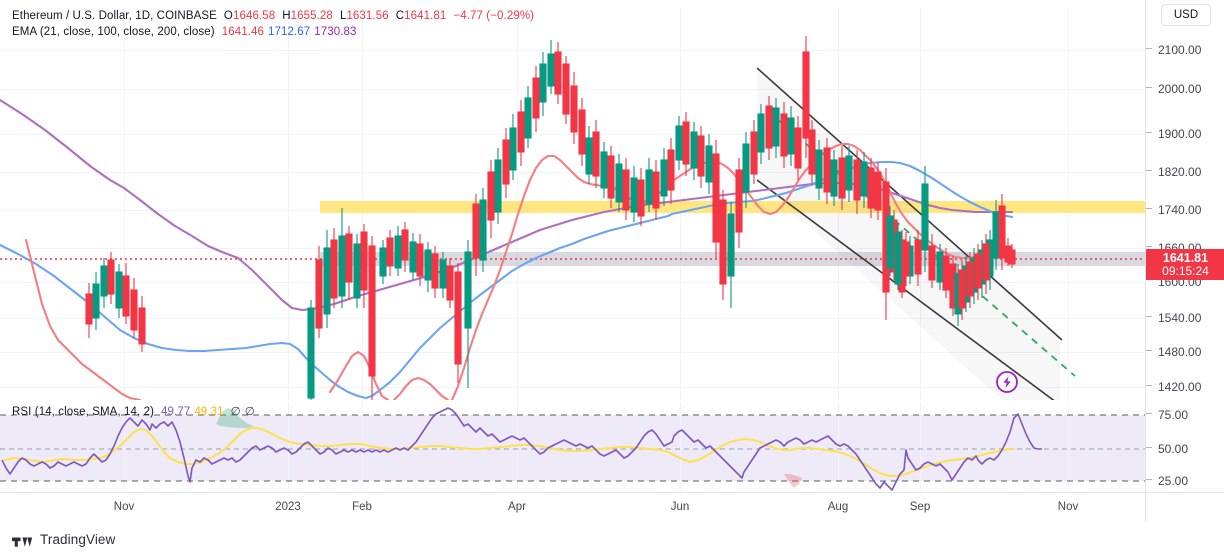  What do you see at coordinates (1173, 449) in the screenshot?
I see `rsi-axis-label: 50.00` at bounding box center [1173, 449].